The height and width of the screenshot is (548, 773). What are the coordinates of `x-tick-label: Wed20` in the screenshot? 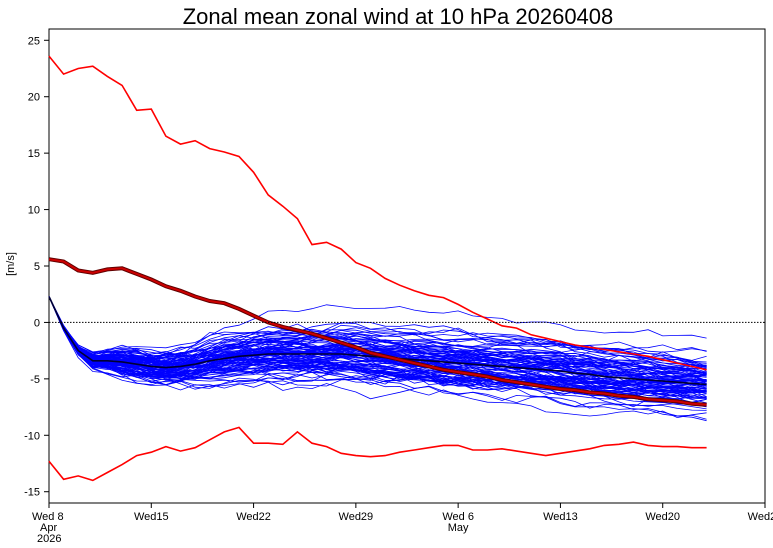 It's located at (662, 517).